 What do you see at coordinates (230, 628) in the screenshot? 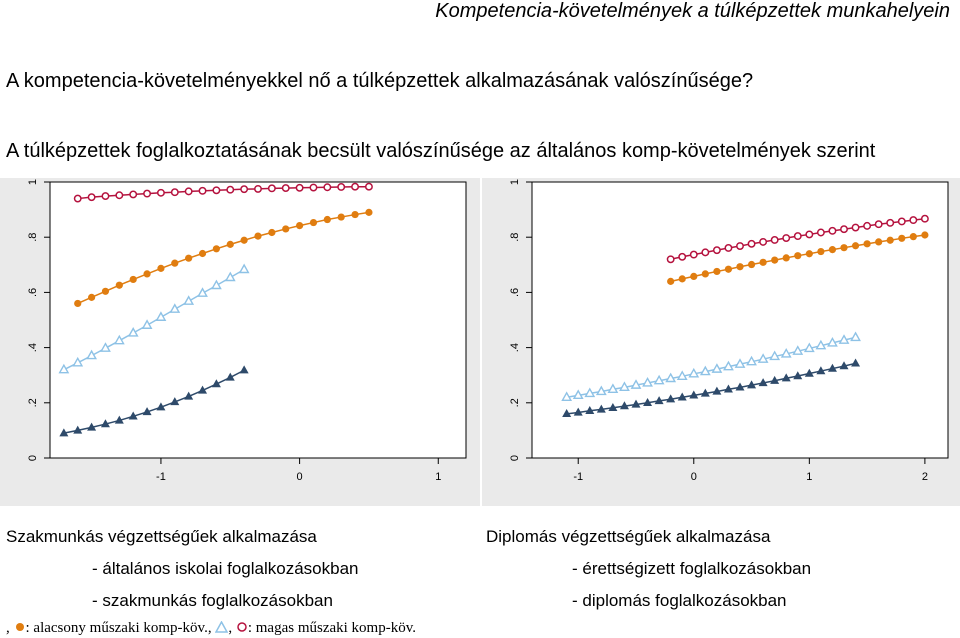
I see `legend-sep: ,` at bounding box center [230, 628].